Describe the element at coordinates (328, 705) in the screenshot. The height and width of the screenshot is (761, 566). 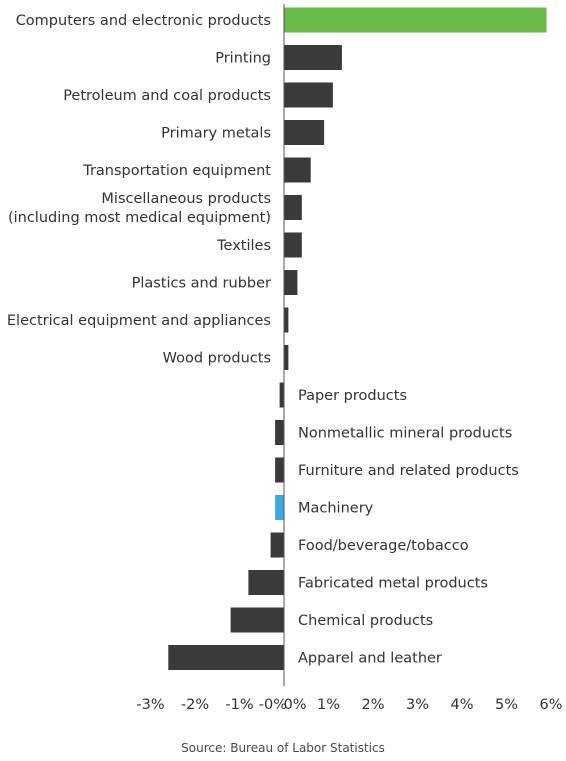
I see `x-tick-label: 1%` at that location.